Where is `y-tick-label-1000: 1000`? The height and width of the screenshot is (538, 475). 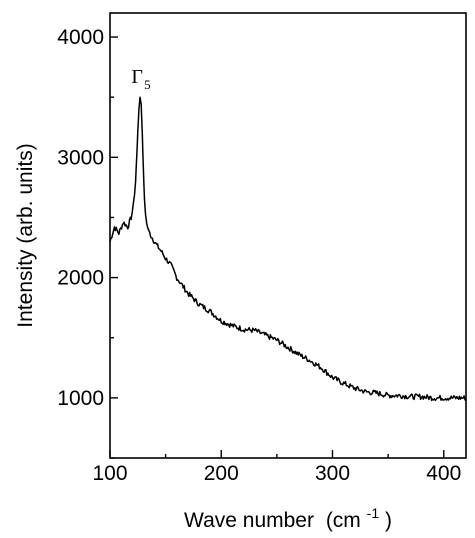 y-tick-label-1000: 1000 is located at coordinates (80, 398).